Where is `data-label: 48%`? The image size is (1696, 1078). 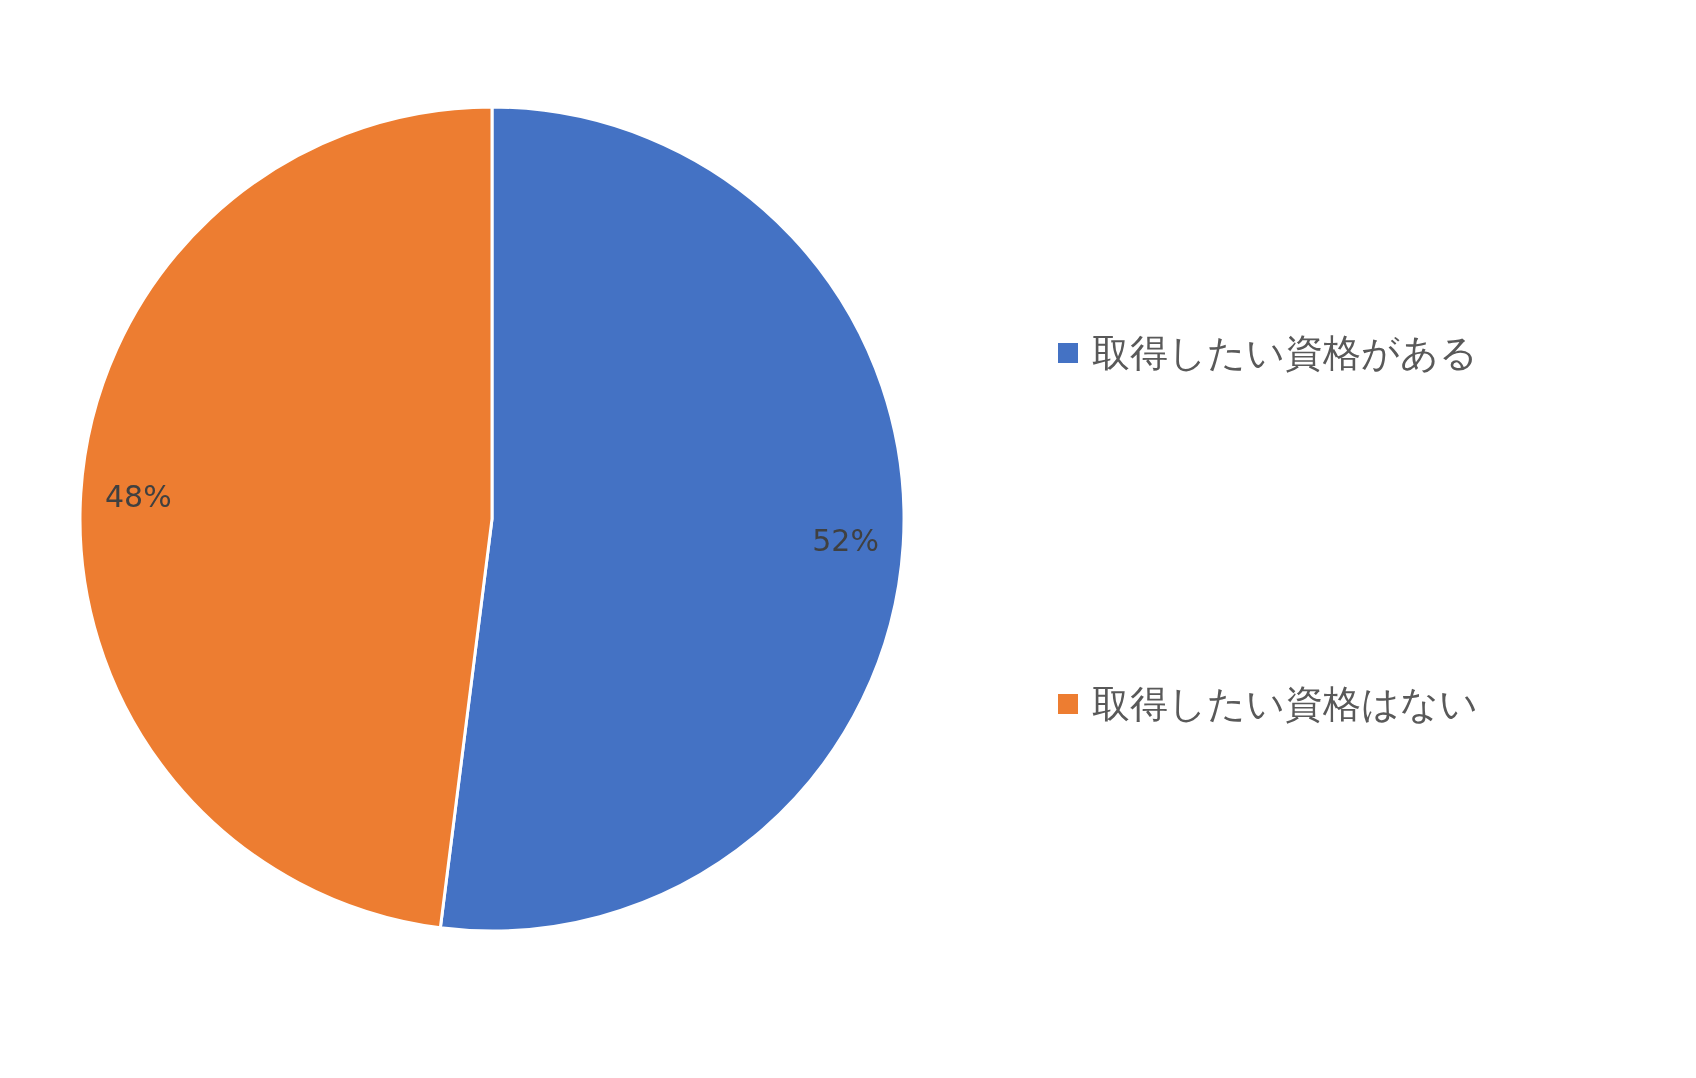 data-label: 48% is located at coordinates (138, 496).